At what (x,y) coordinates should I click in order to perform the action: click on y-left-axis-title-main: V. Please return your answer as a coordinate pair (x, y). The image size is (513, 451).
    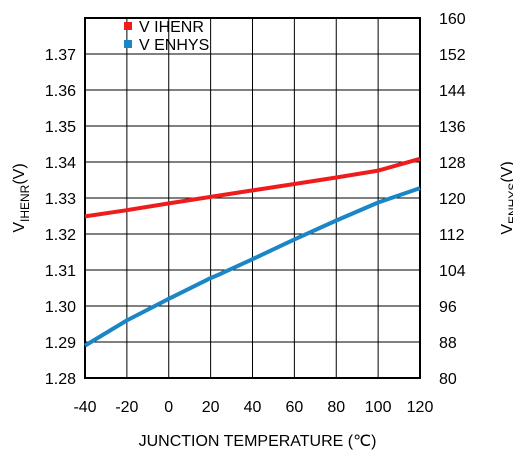
    Looking at the image, I should click on (19, 227).